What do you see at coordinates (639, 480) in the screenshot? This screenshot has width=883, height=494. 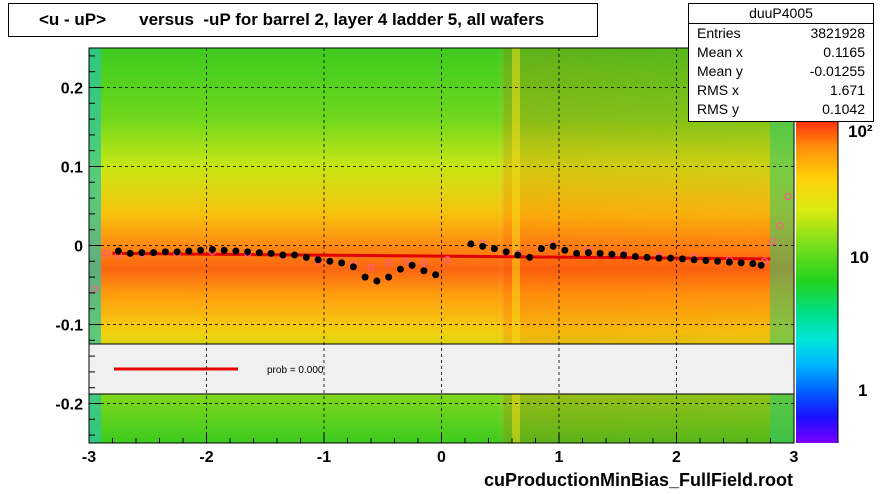 I see `source-filename: cuProductionMinBias_FullField.root` at bounding box center [639, 480].